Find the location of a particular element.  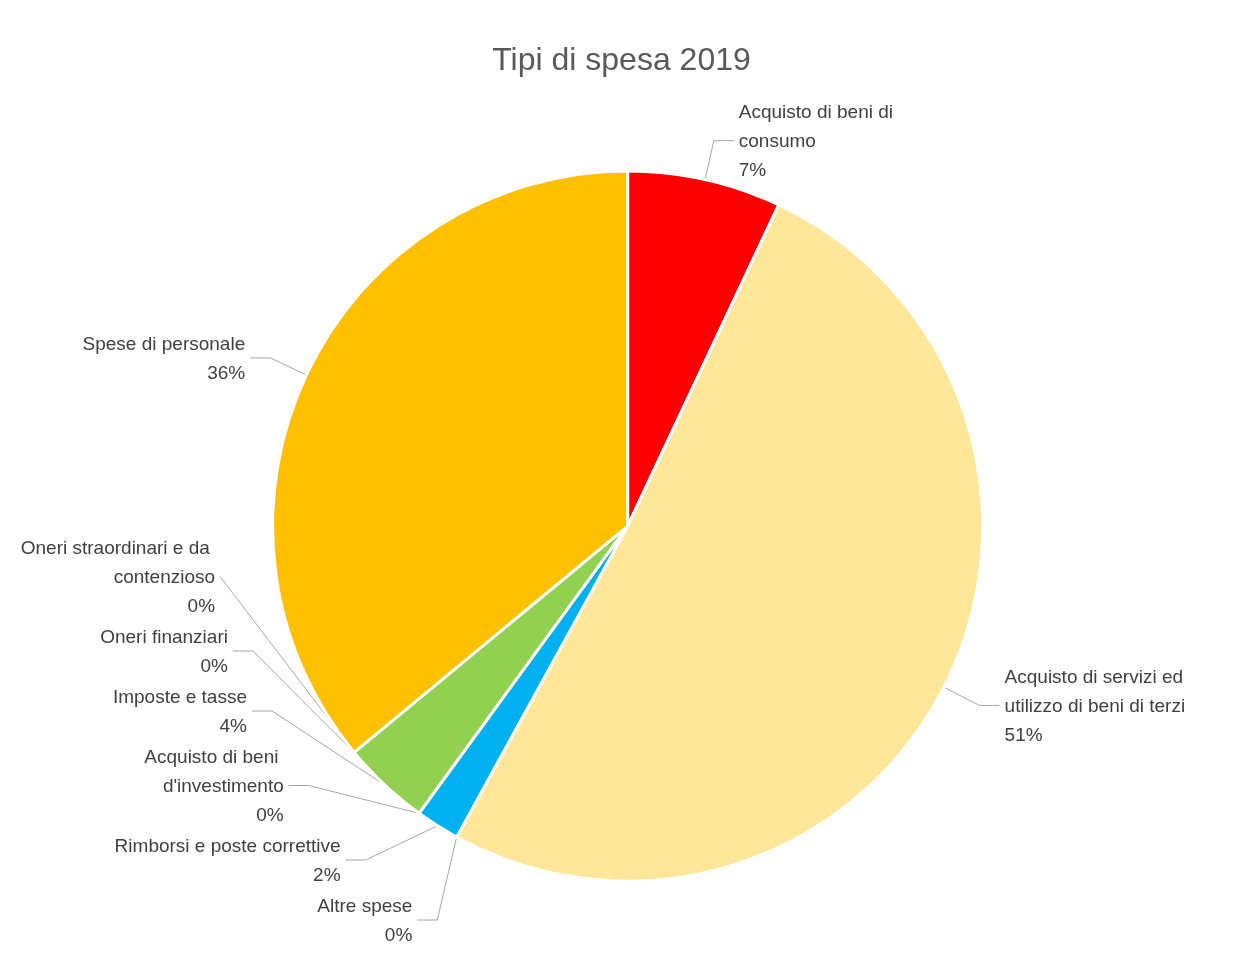

data-label: 4% is located at coordinates (233, 725).